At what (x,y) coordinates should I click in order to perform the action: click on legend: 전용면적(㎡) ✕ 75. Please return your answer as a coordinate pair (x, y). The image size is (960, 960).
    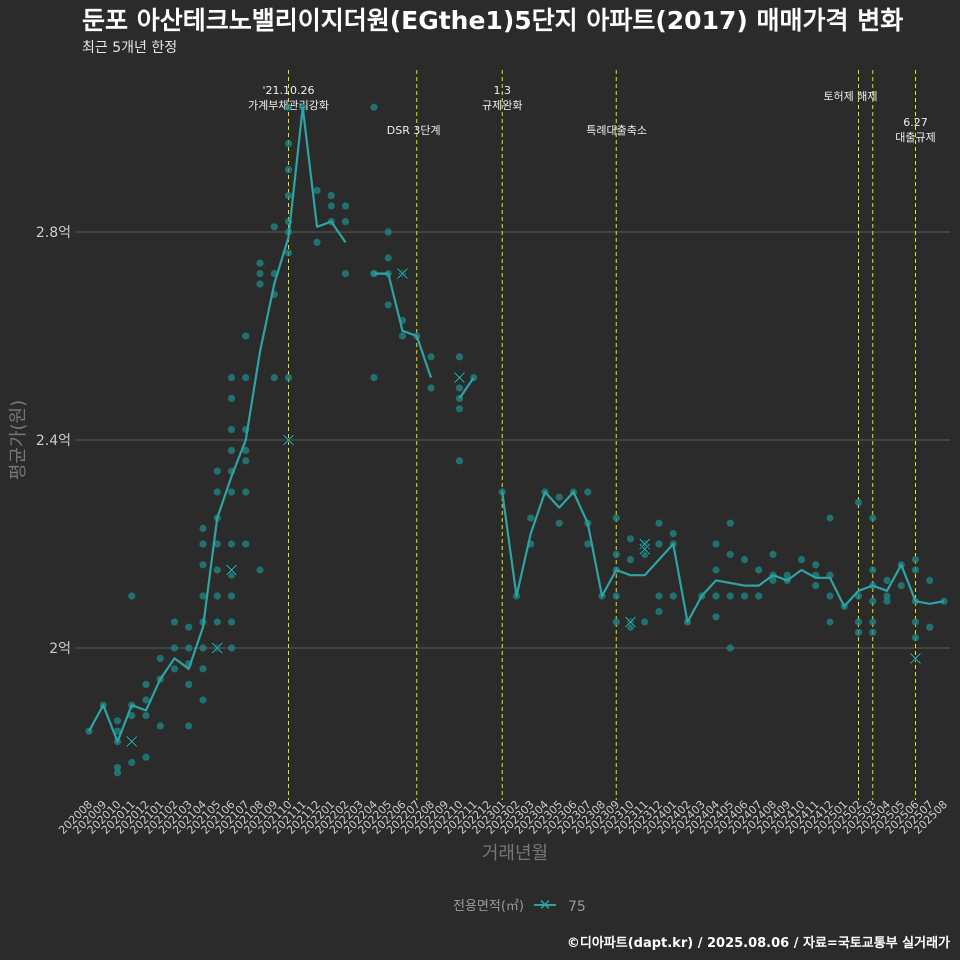
    Looking at the image, I should click on (519, 905).